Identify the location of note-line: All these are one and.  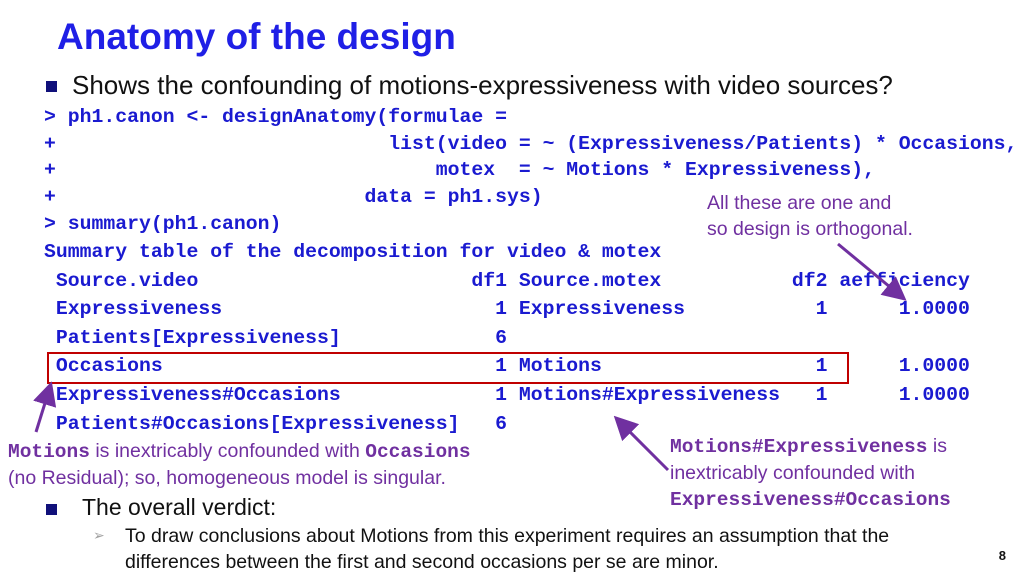
(799, 203).